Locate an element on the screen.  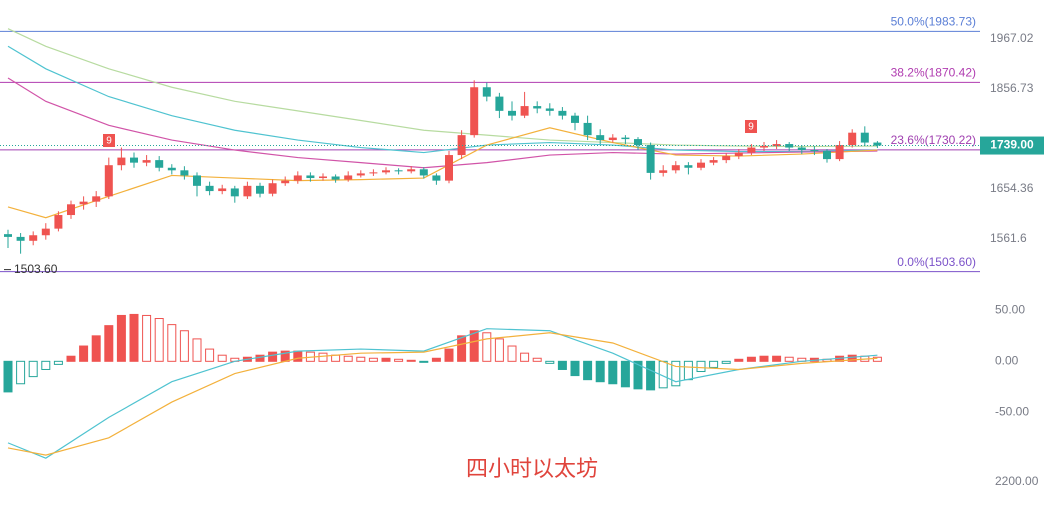
fib-label: 38.2%(1870.42) is located at coordinates (933, 73).